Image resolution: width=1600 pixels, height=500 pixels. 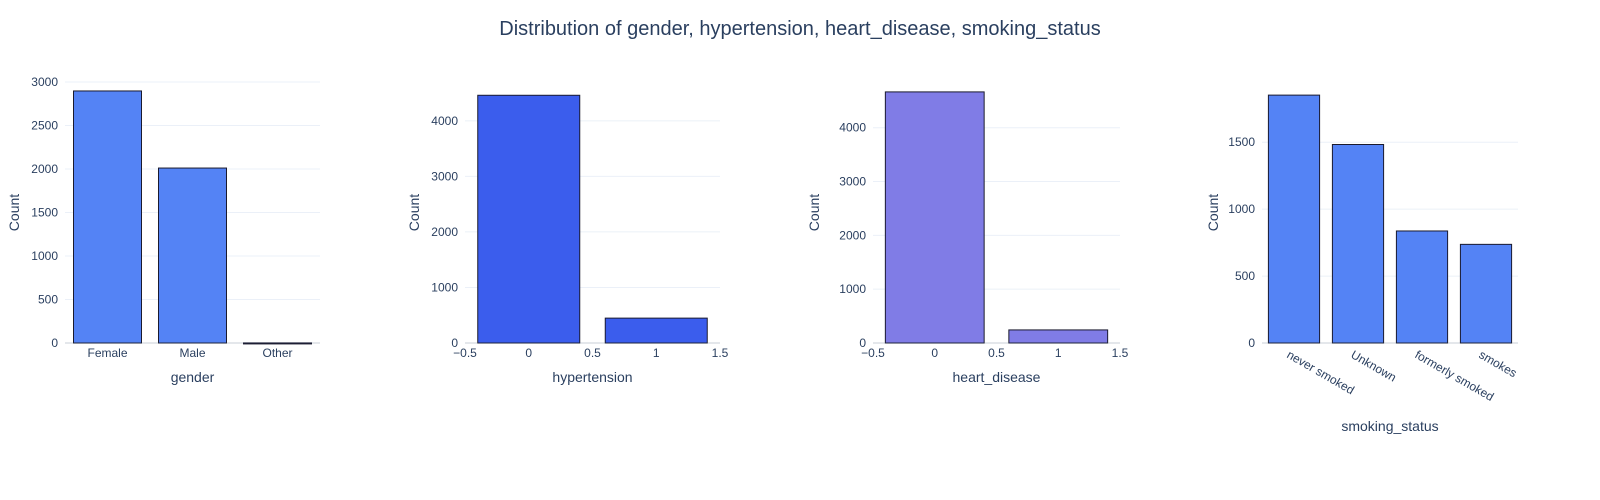 What do you see at coordinates (1374, 365) in the screenshot?
I see `x-tick-label: Unknown` at bounding box center [1374, 365].